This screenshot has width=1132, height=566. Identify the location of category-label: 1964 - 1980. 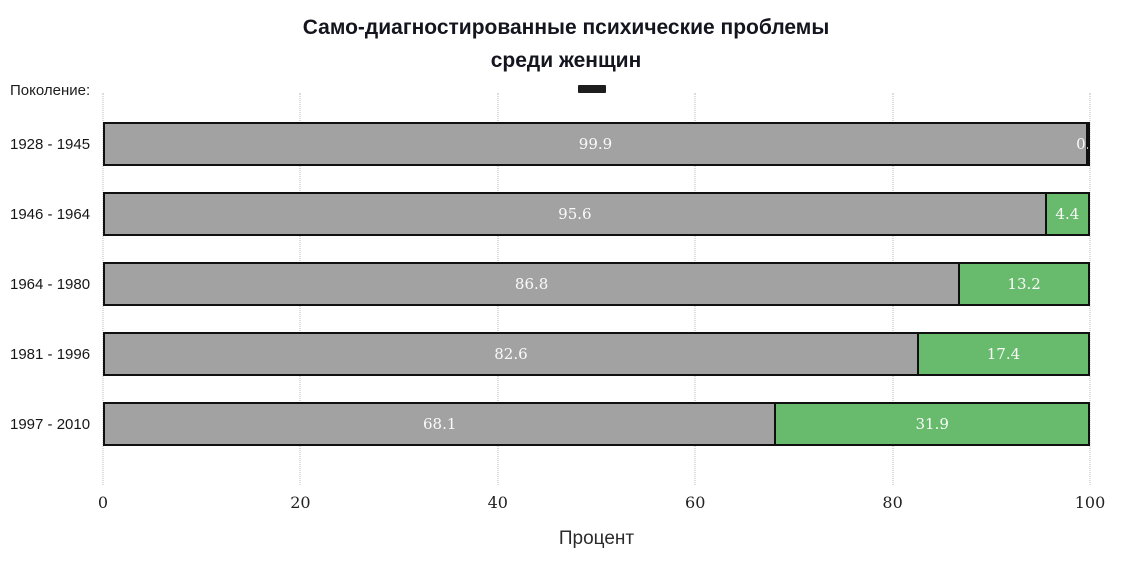
(50, 284).